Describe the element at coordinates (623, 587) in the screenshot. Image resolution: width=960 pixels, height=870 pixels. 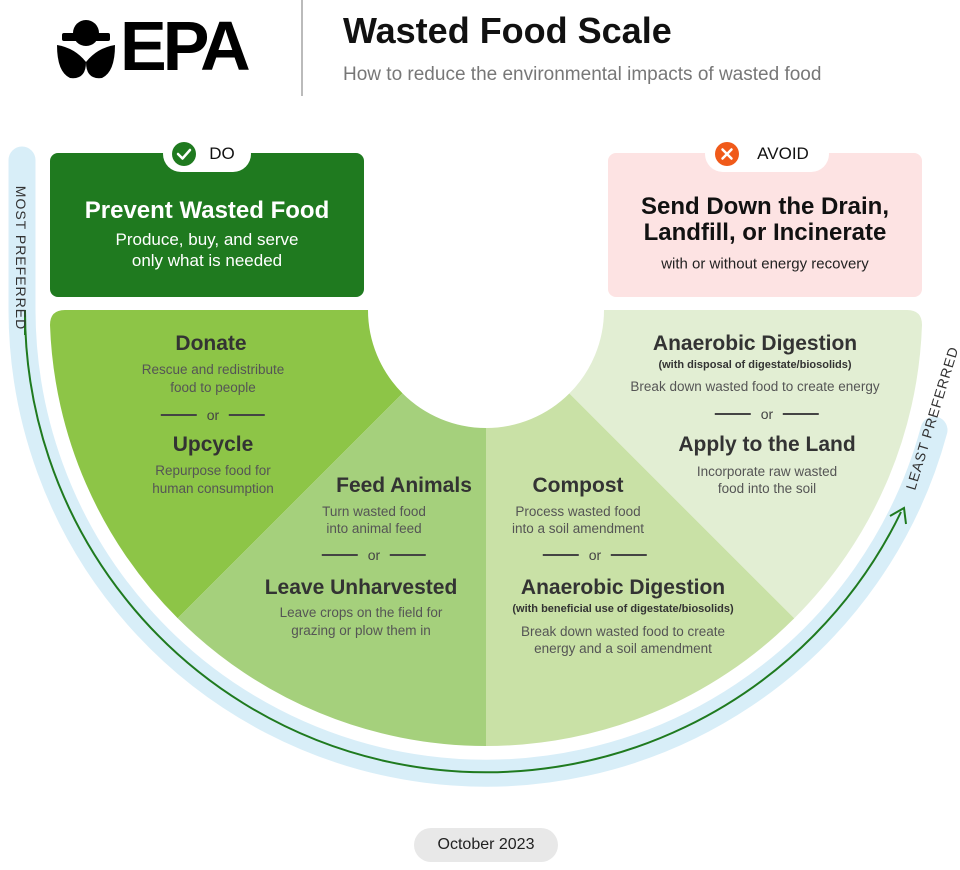
I see `option-title-anaerobic-digestion-beneficial: Anaerobic Digestion` at that location.